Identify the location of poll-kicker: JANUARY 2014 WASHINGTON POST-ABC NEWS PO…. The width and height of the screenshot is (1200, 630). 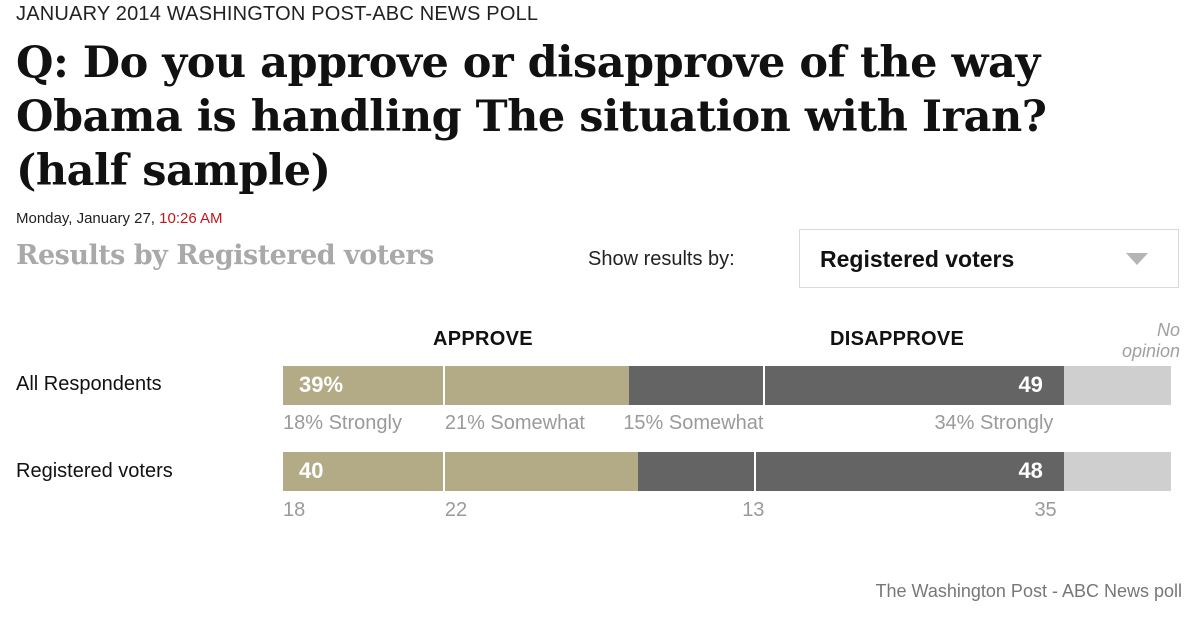
(277, 14).